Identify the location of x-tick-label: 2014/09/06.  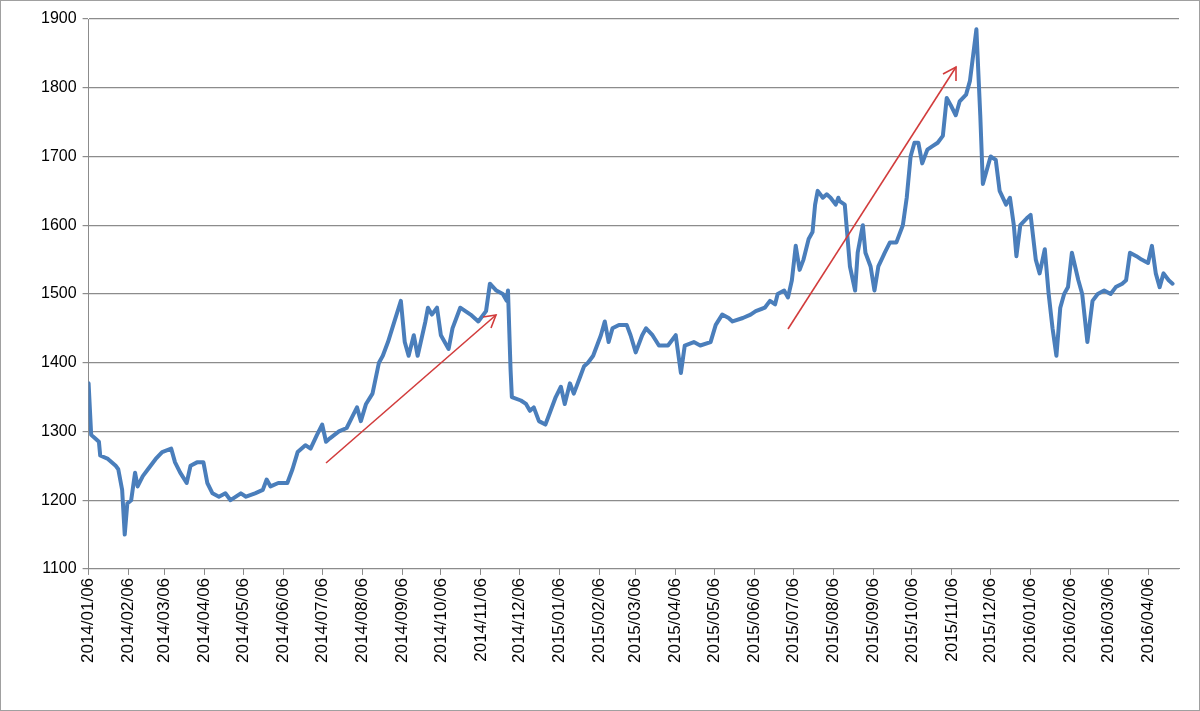
(401, 620).